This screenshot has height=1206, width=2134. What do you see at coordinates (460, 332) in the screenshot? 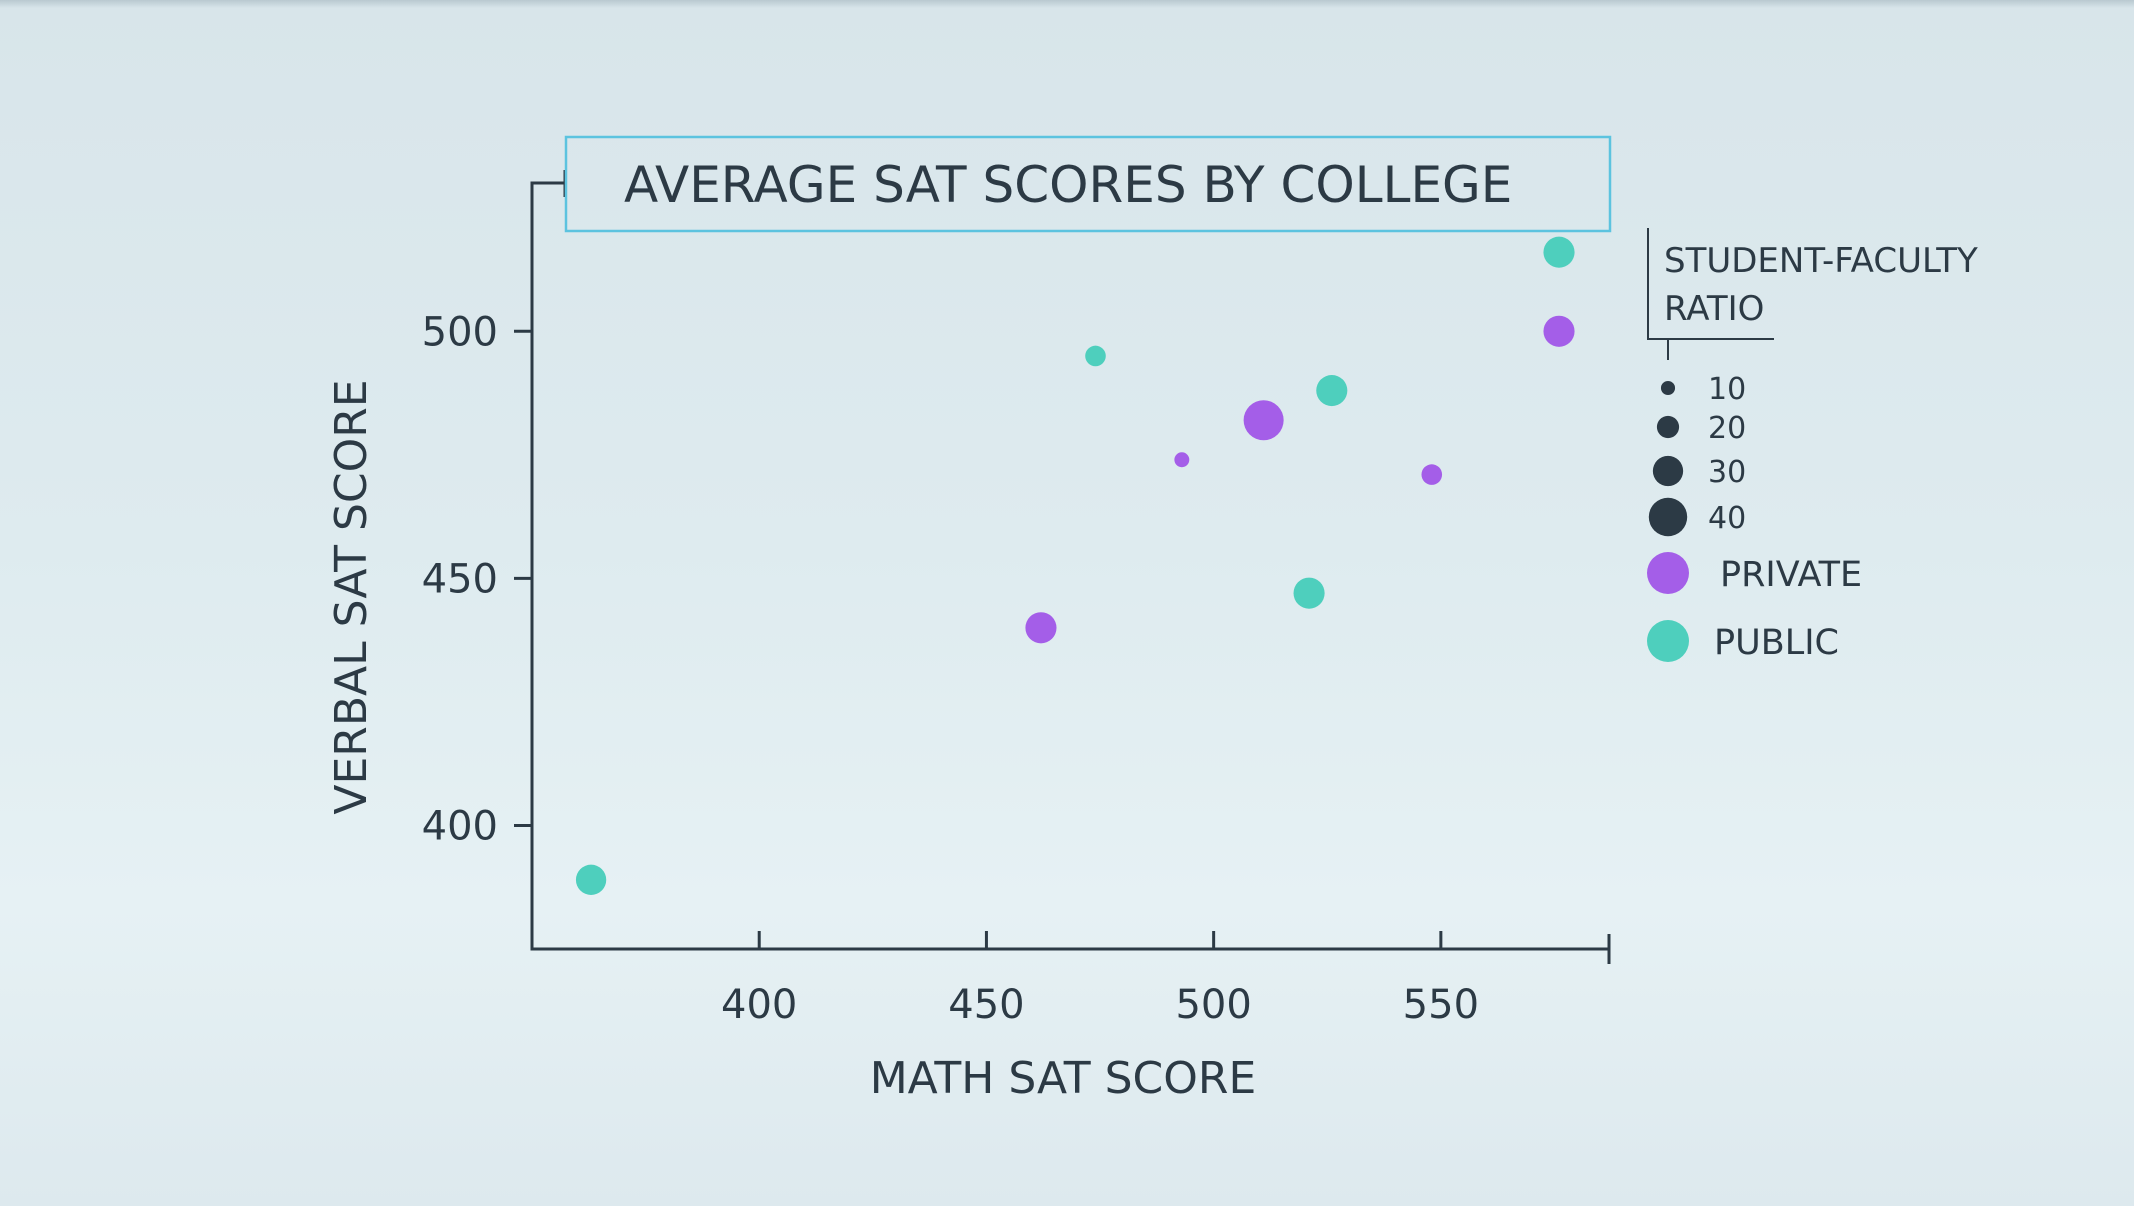
I see `y-tick-label: 500` at bounding box center [460, 332].